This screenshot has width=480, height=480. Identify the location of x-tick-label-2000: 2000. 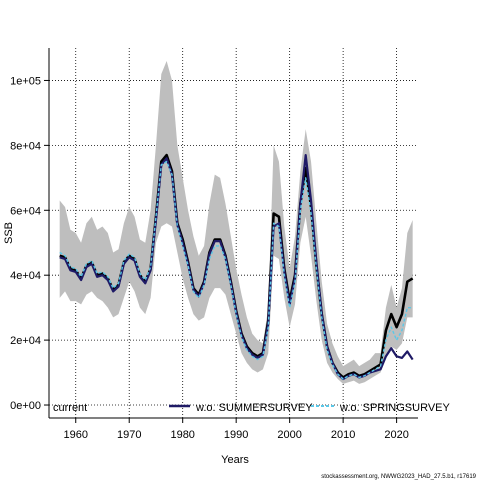
(289, 435).